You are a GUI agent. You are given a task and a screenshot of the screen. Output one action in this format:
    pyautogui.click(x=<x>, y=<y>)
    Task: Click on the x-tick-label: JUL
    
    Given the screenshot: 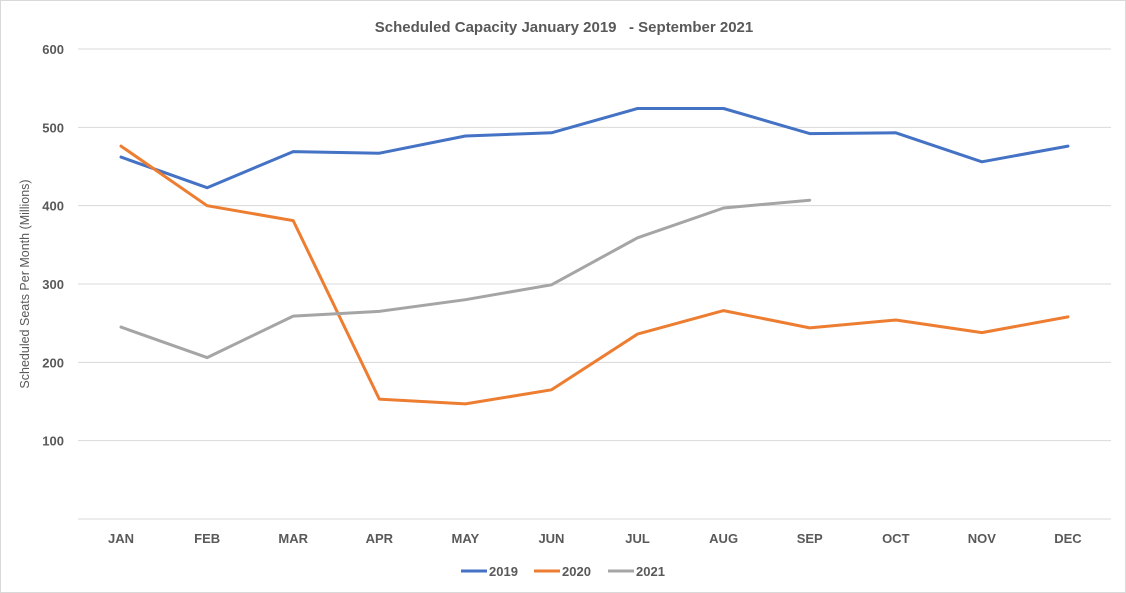 What is the action you would take?
    pyautogui.click(x=637, y=538)
    